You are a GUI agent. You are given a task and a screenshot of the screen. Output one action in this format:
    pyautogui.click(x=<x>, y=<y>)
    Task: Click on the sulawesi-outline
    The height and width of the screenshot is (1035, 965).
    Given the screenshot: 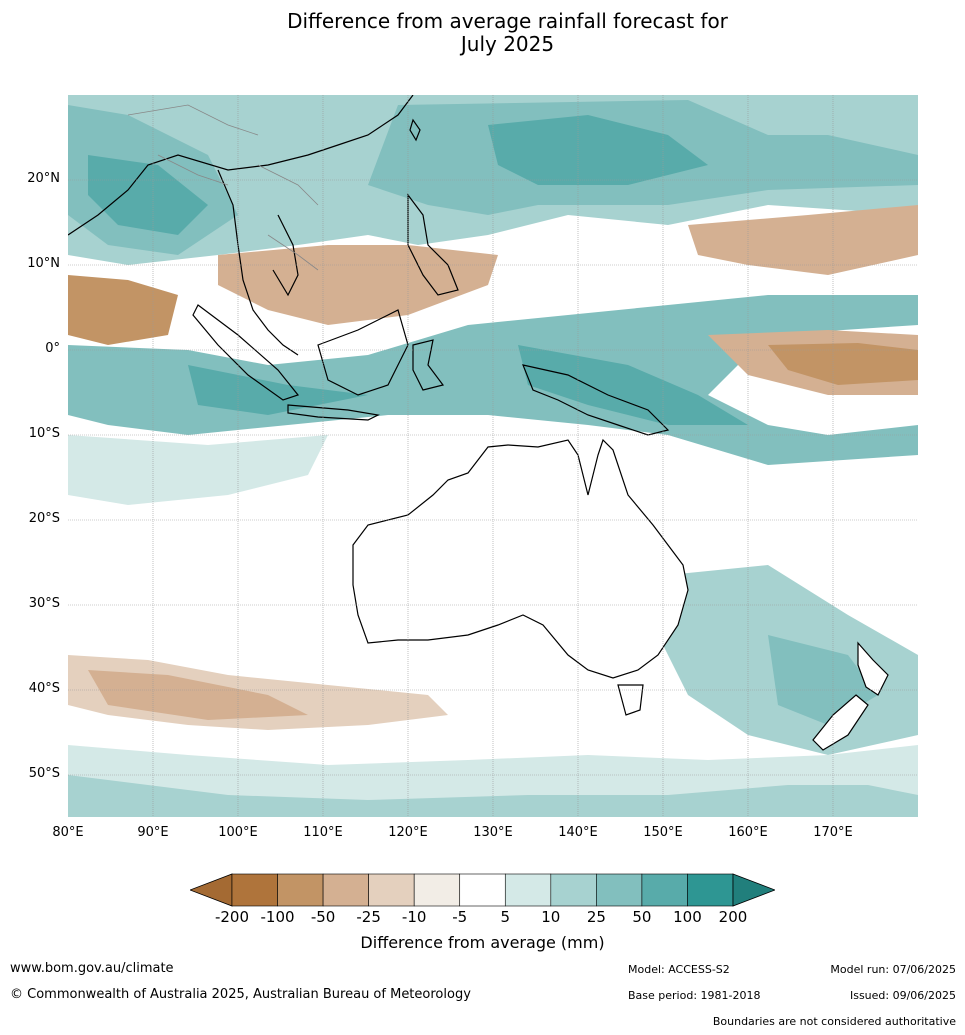 What is the action you would take?
    pyautogui.click(x=428, y=365)
    